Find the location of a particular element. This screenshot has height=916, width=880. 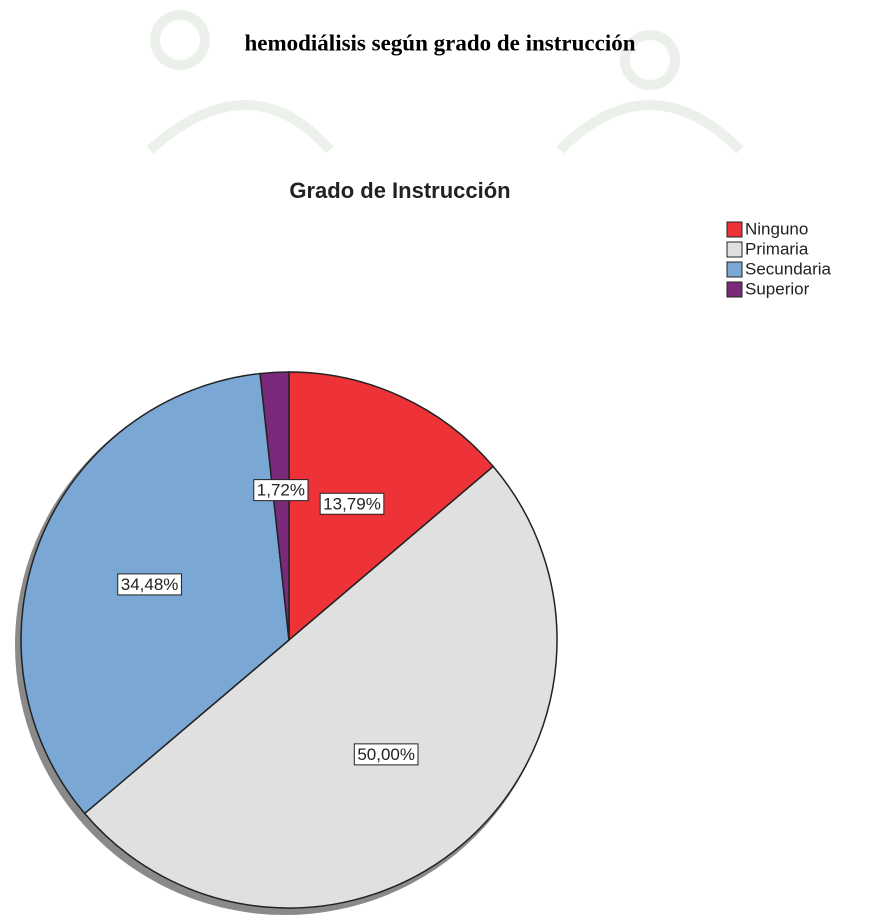

chart-title: Grado de Instrucción is located at coordinates (399, 190).